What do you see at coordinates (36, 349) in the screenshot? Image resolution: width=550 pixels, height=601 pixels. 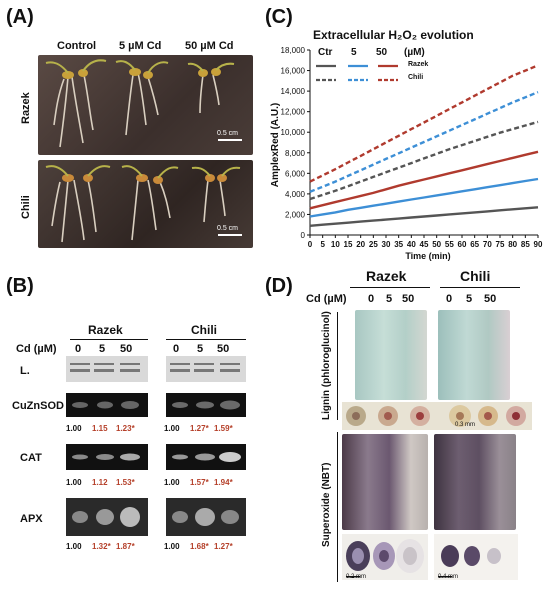 I see `panel-b-cd-label: Cd (µM)` at bounding box center [36, 349].